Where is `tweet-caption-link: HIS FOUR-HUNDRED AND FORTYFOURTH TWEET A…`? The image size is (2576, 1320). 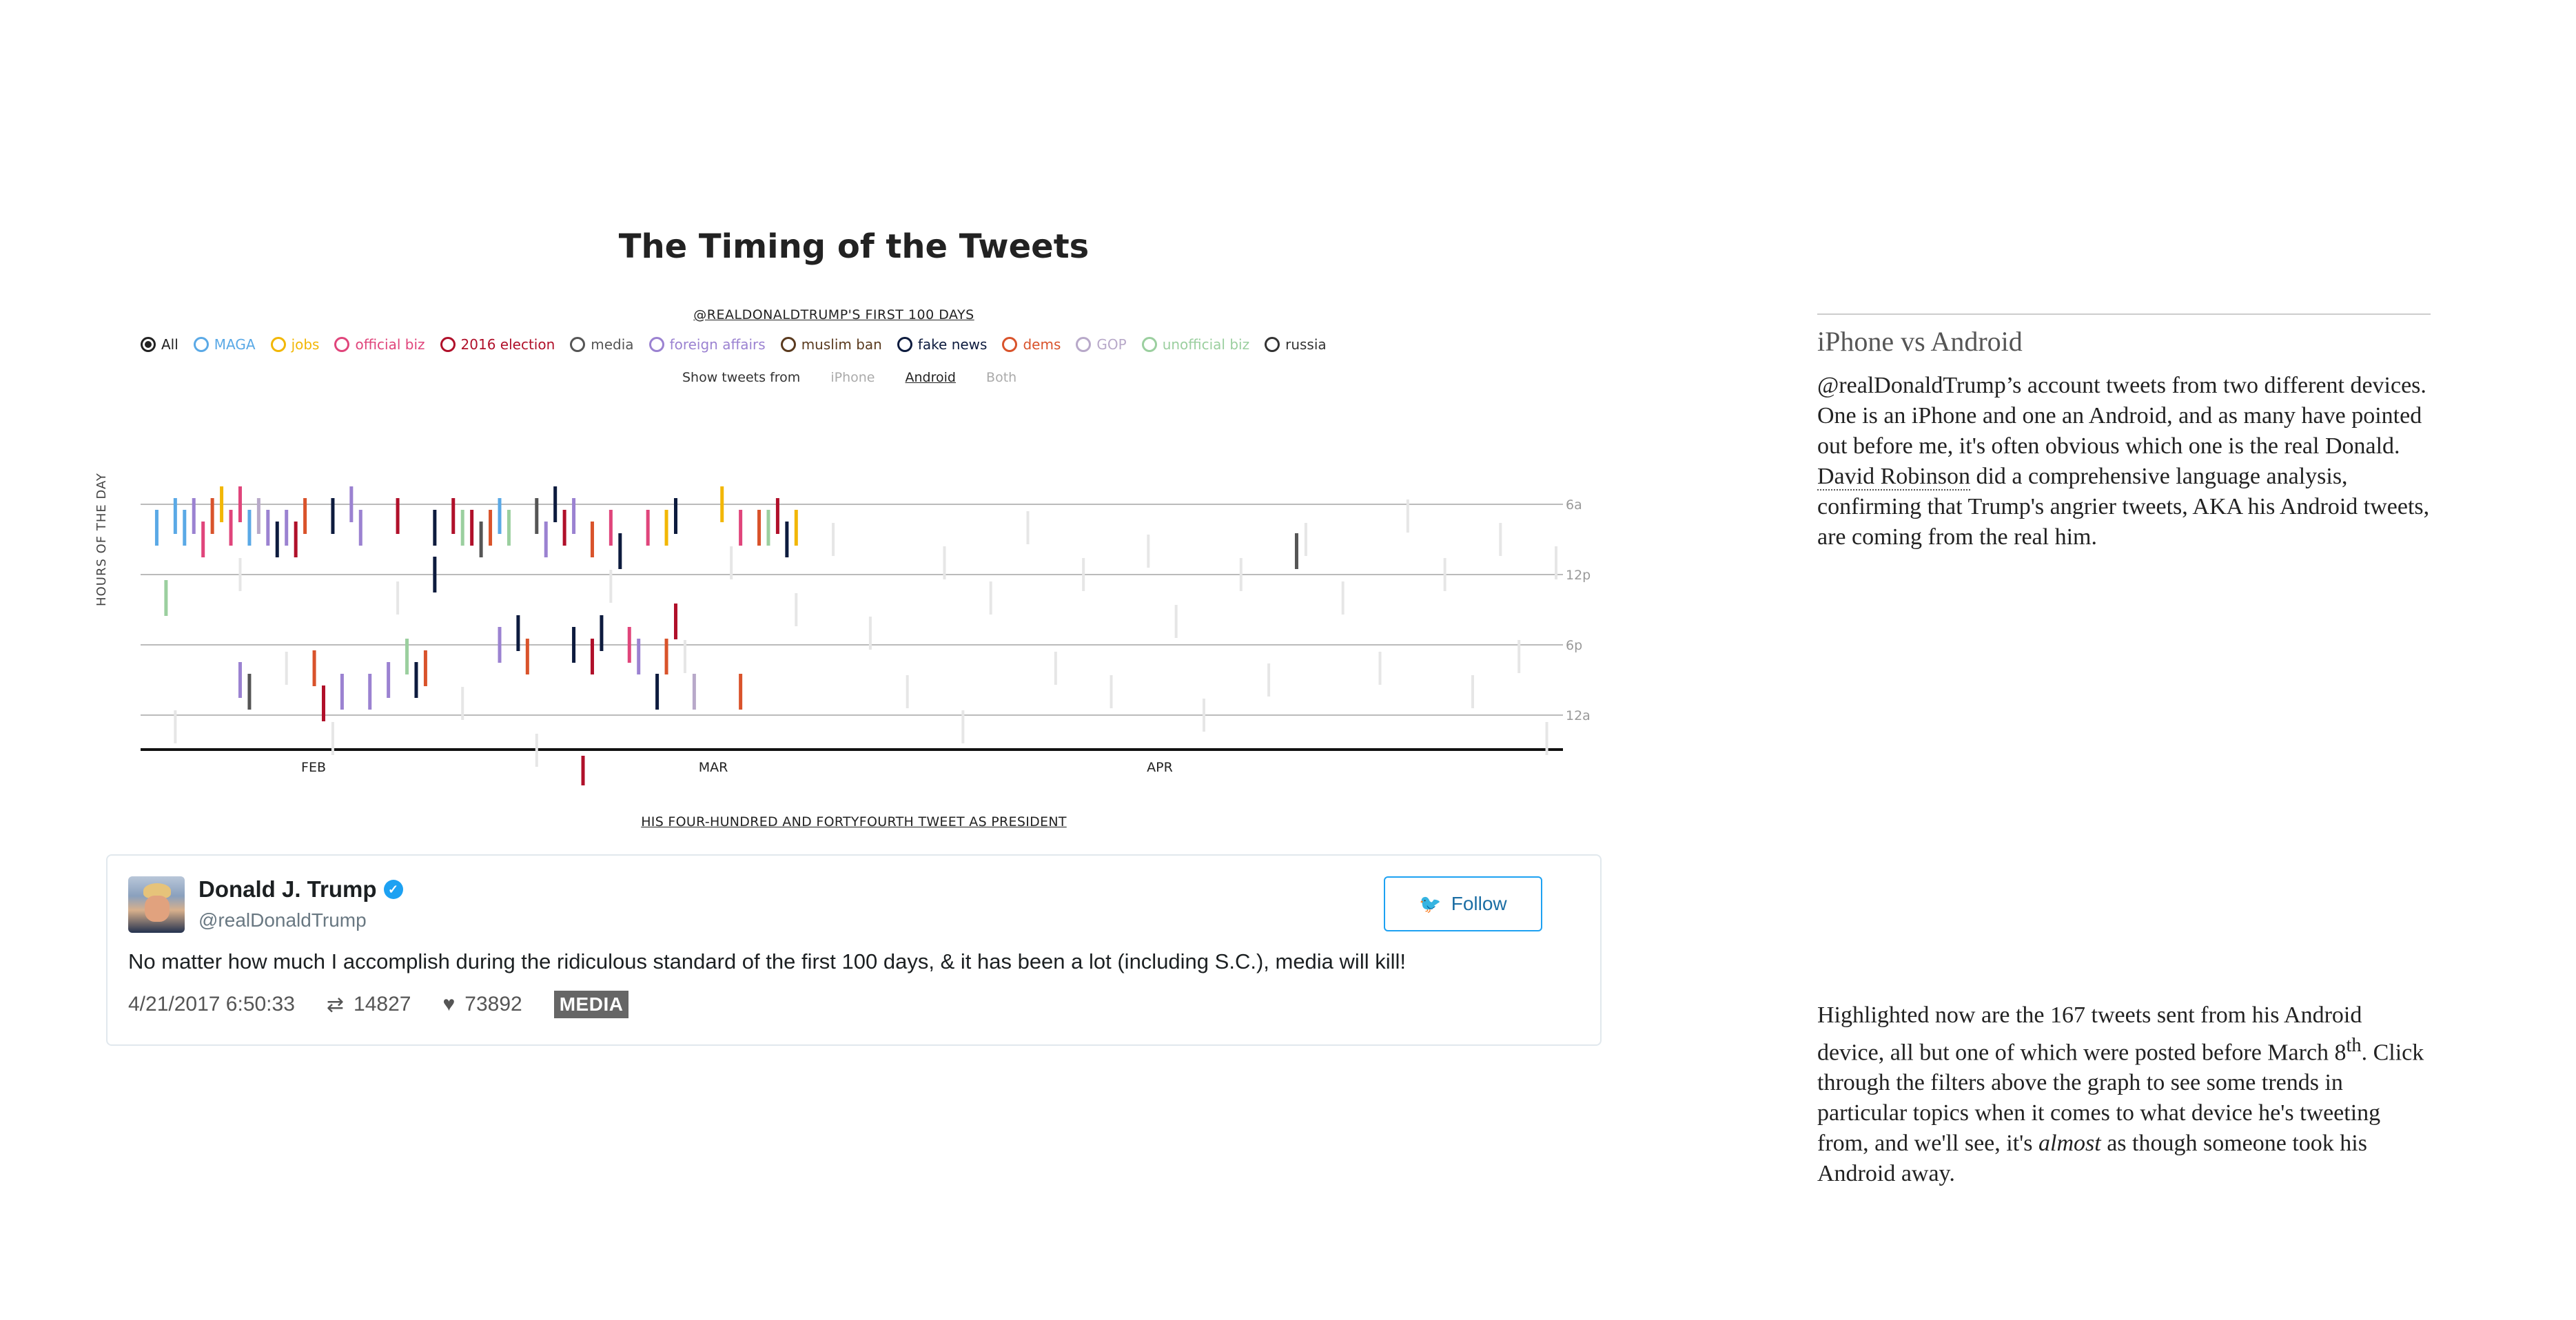
tweet-caption-link: HIS FOUR-HUNDRED AND FORTYFOURTH TWEET A… is located at coordinates (854, 821).